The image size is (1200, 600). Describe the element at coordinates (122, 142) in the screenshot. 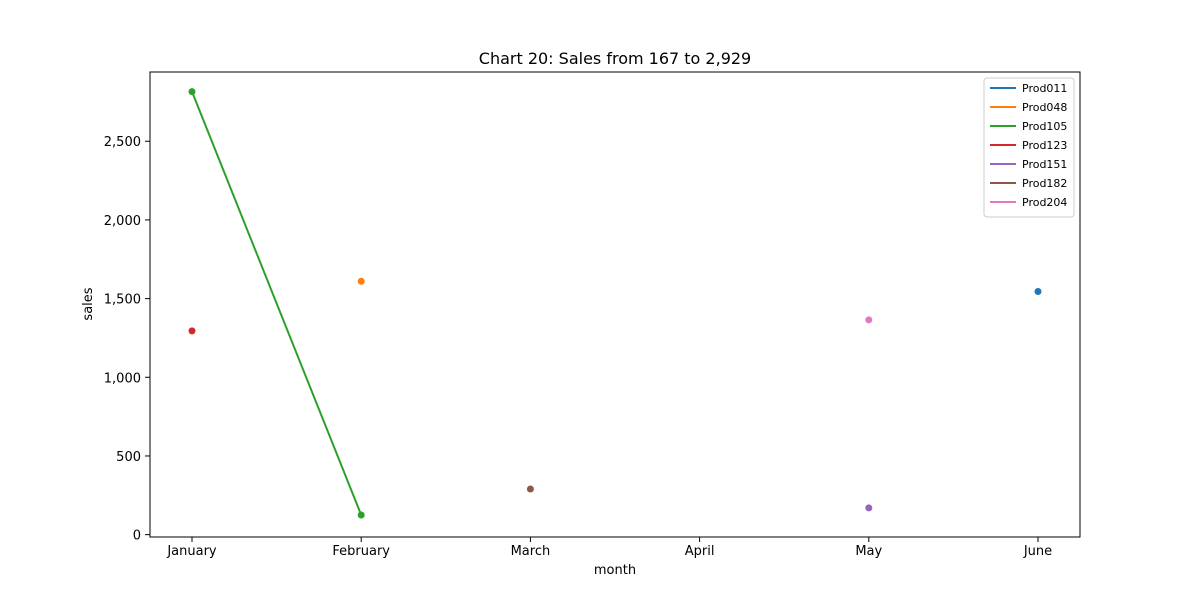

I see `y-tick-label: 2,500` at that location.